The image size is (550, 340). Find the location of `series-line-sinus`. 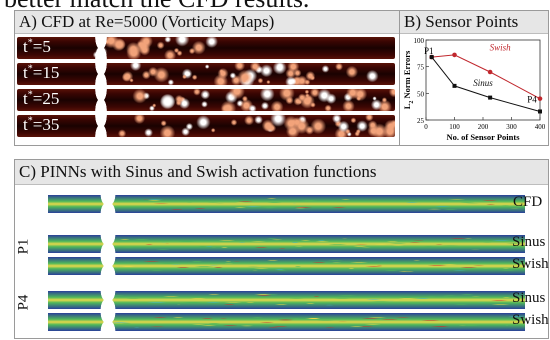

series-line-sinus is located at coordinates (486, 84).